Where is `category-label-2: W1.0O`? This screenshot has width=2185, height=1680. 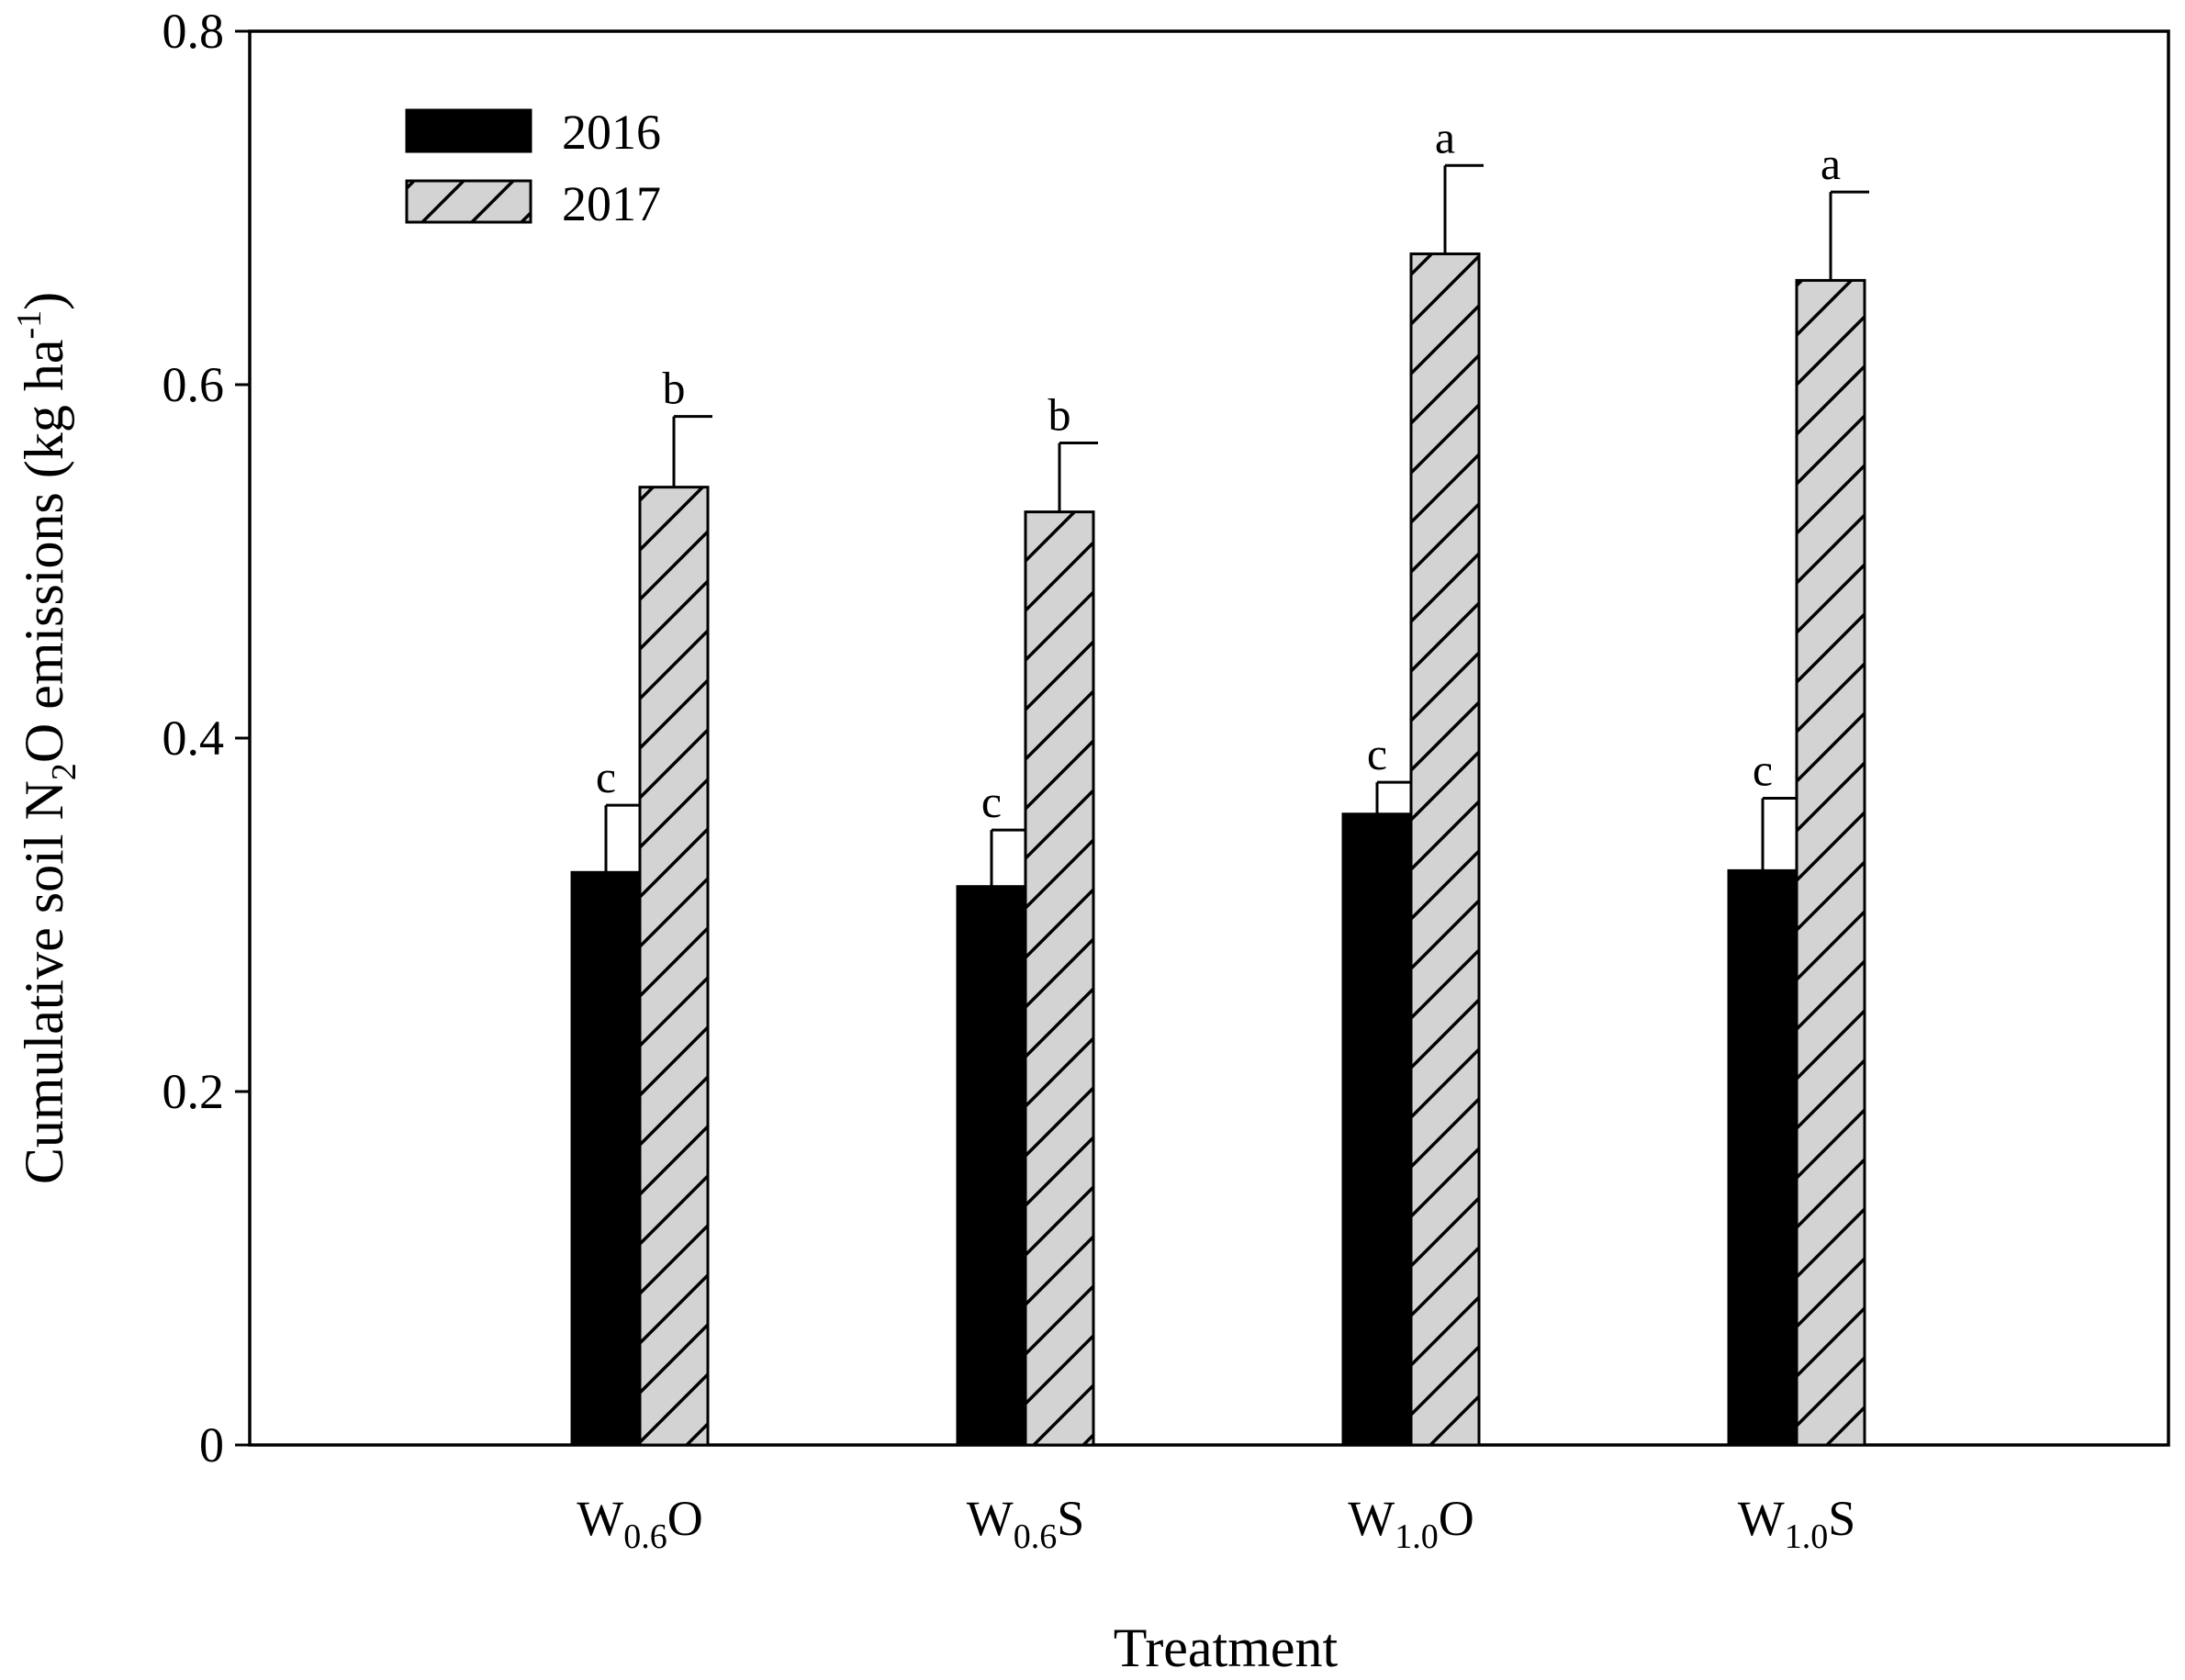
category-label-2: W1.0O is located at coordinates (1410, 1523).